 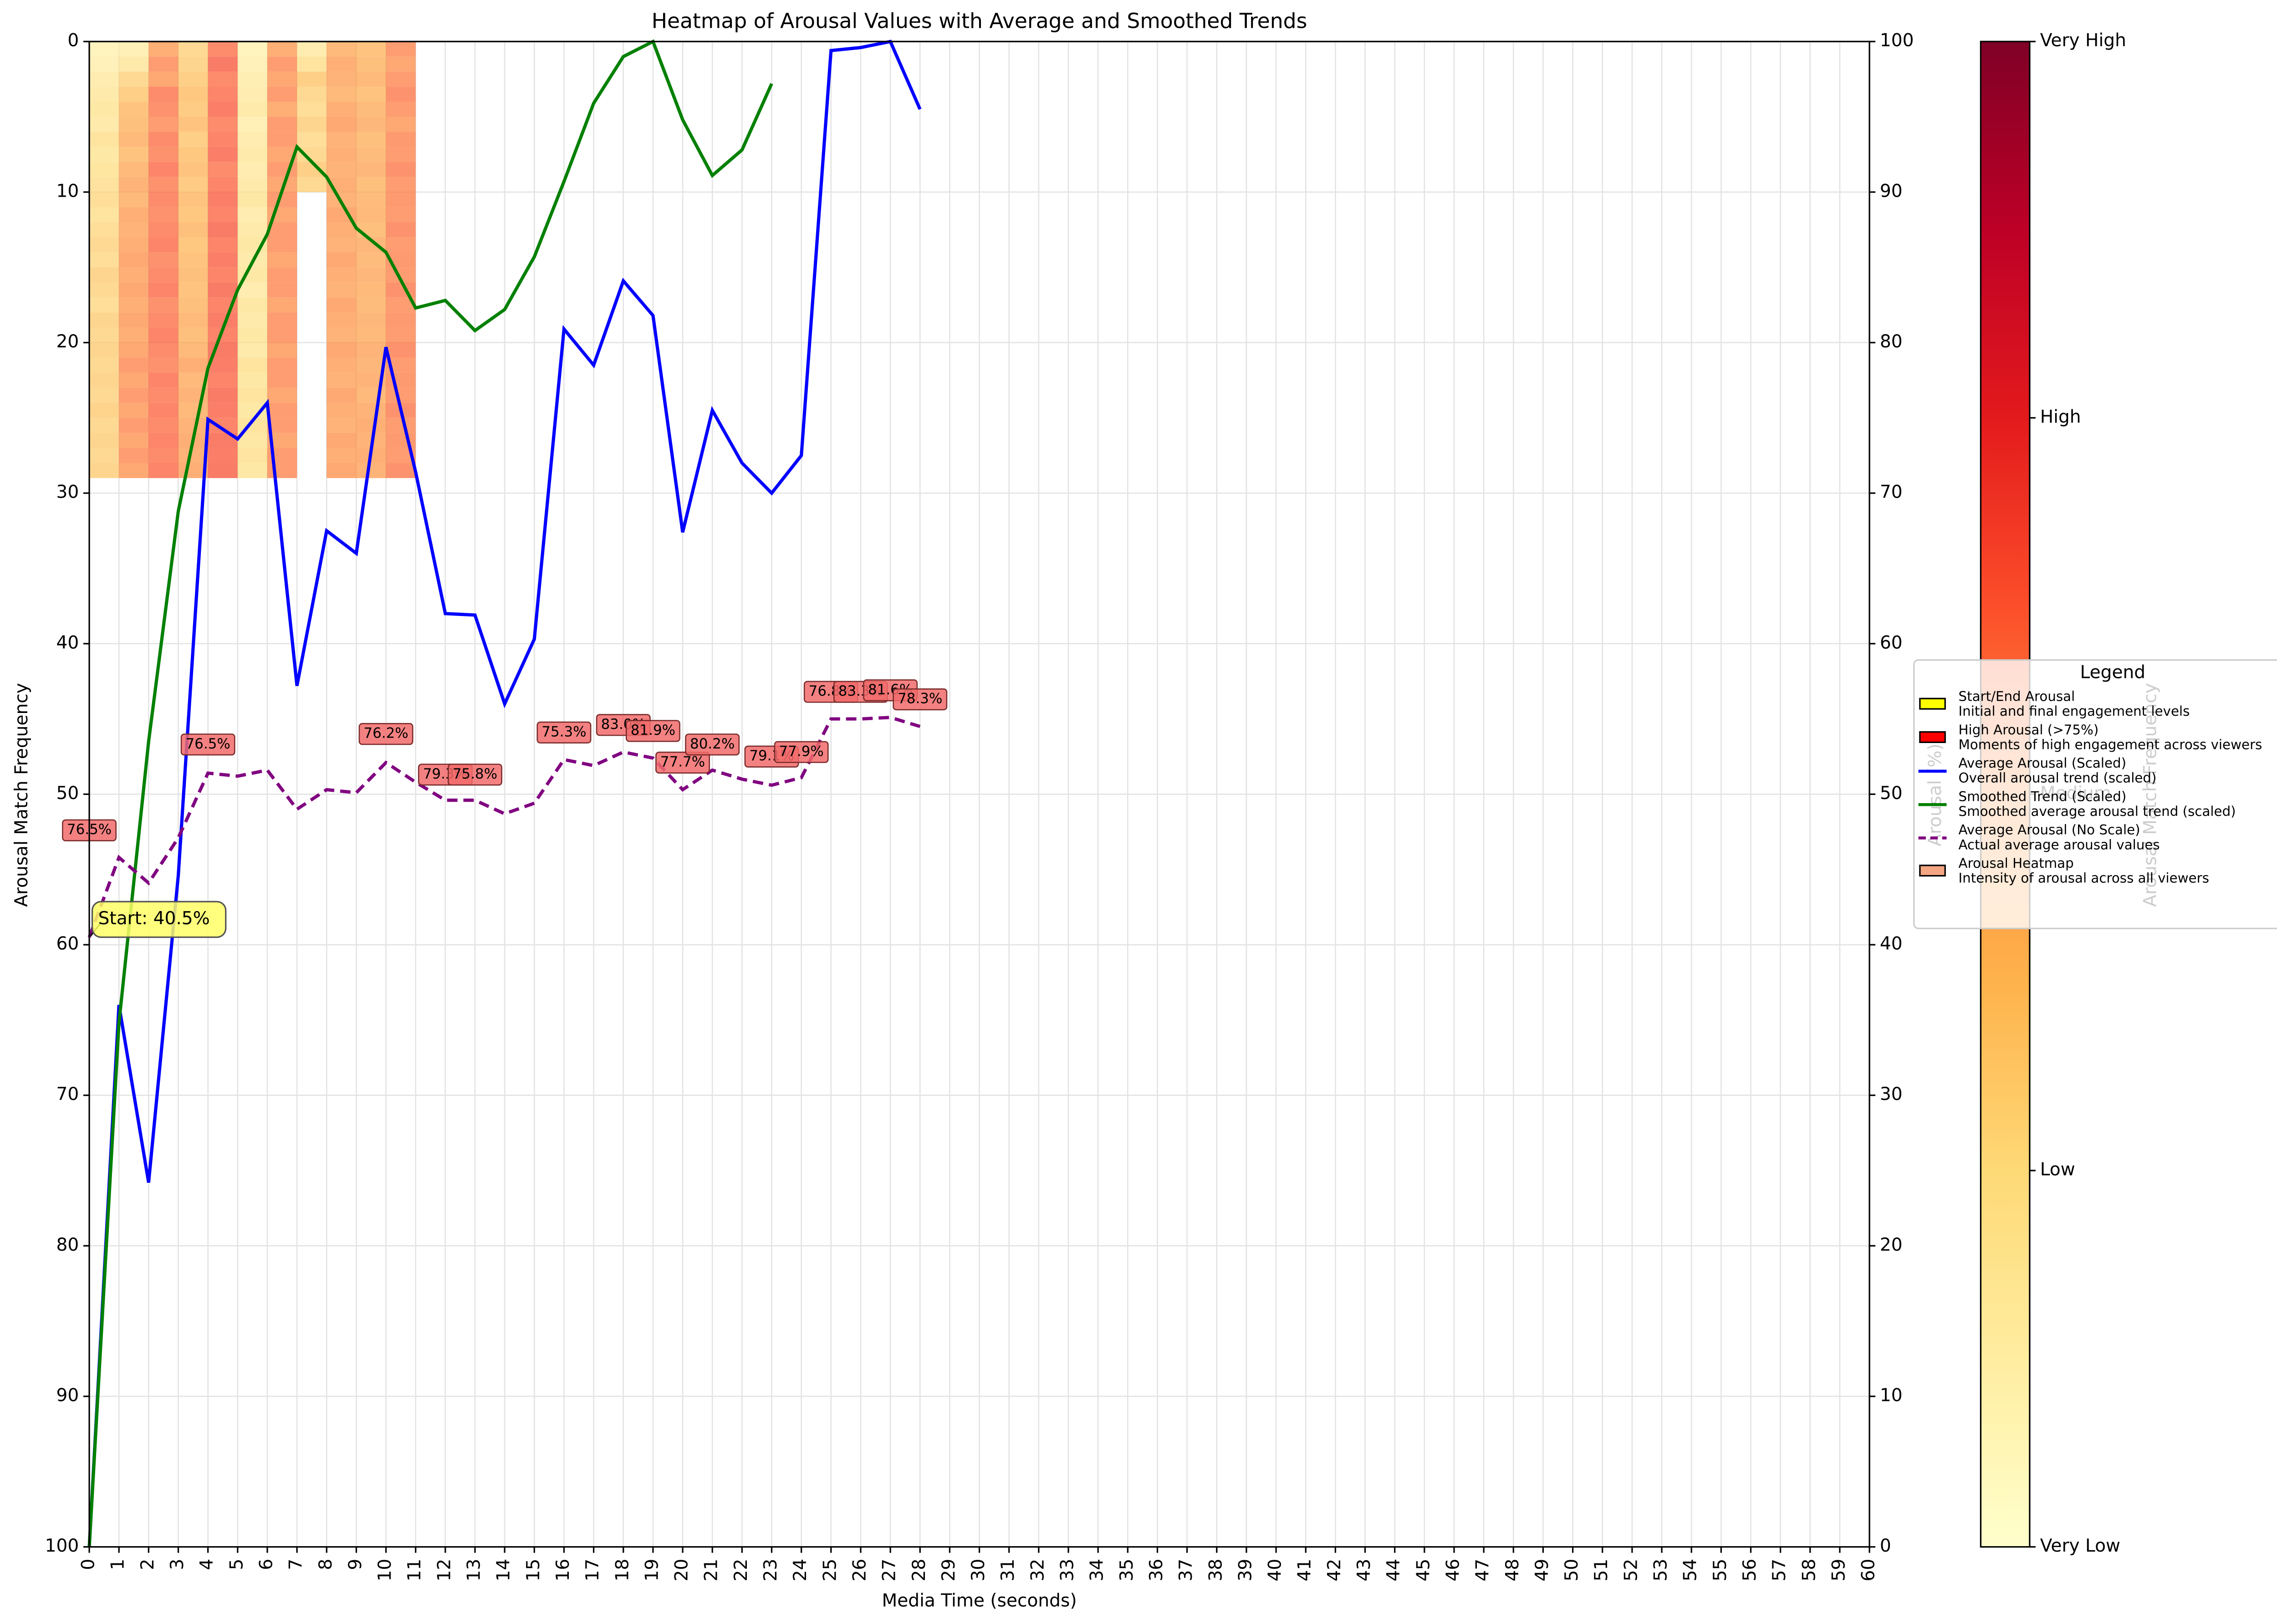 I want to click on y2-tick-label: 20, so click(x=1892, y=1245).